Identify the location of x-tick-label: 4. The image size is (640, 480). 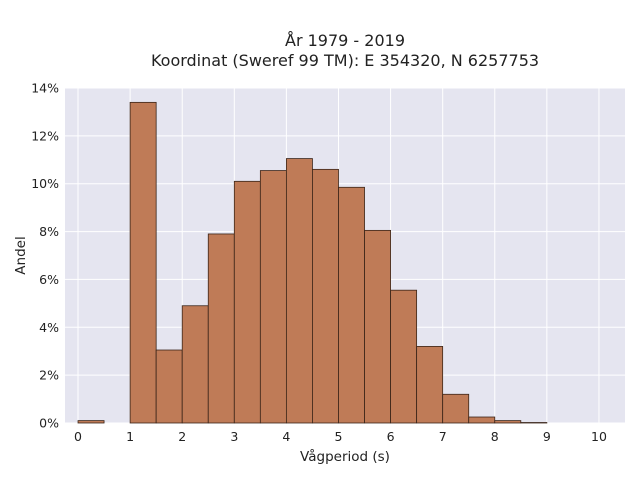
(286, 436).